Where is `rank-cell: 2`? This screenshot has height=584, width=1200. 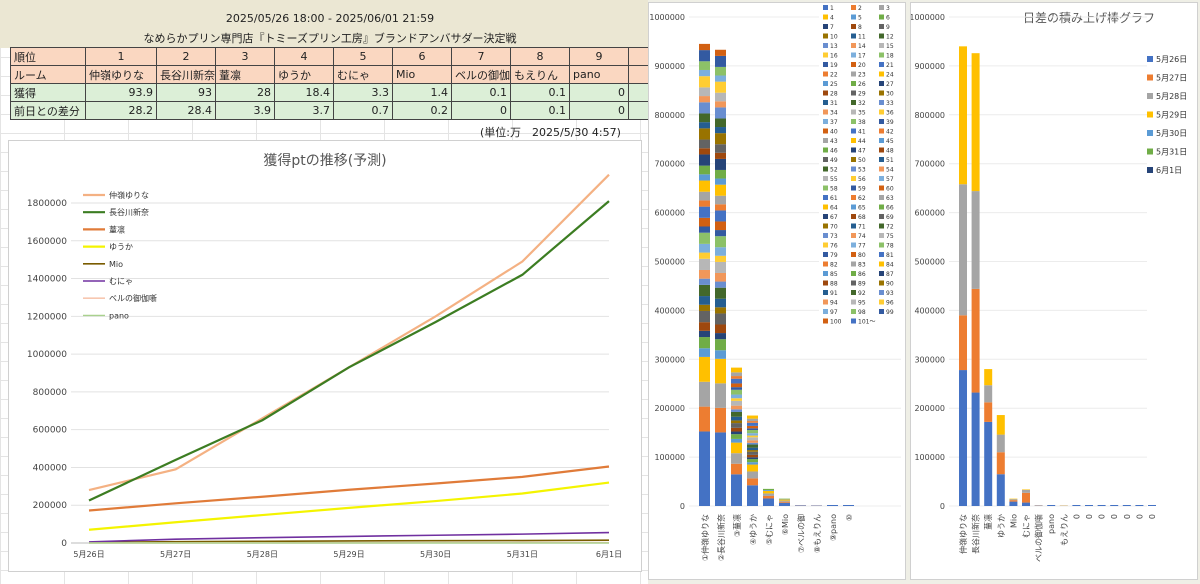 rank-cell: 2 is located at coordinates (186, 56).